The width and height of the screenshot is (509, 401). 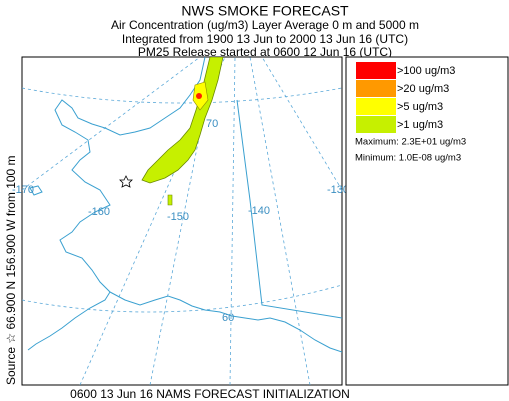 I want to click on island, so click(x=36, y=190).